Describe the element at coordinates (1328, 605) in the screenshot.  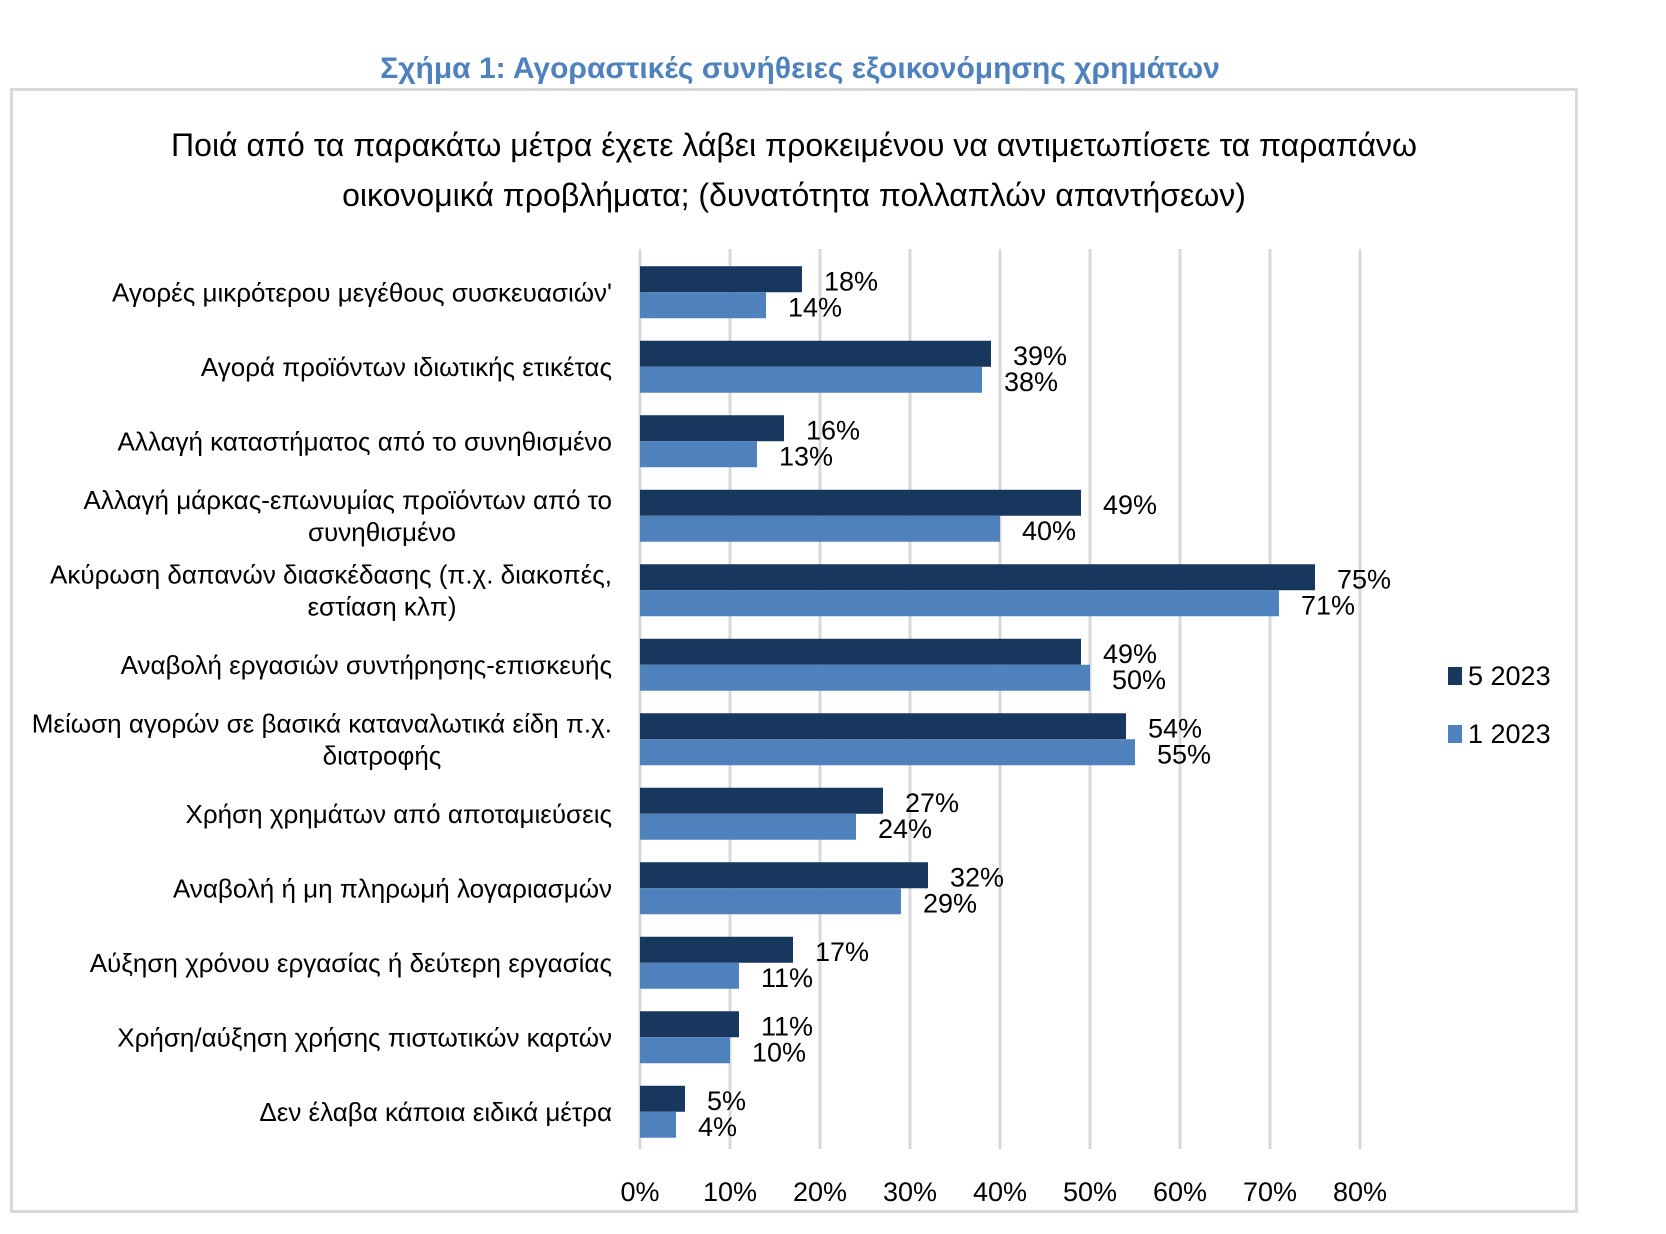
I see `data-label: 71%` at that location.